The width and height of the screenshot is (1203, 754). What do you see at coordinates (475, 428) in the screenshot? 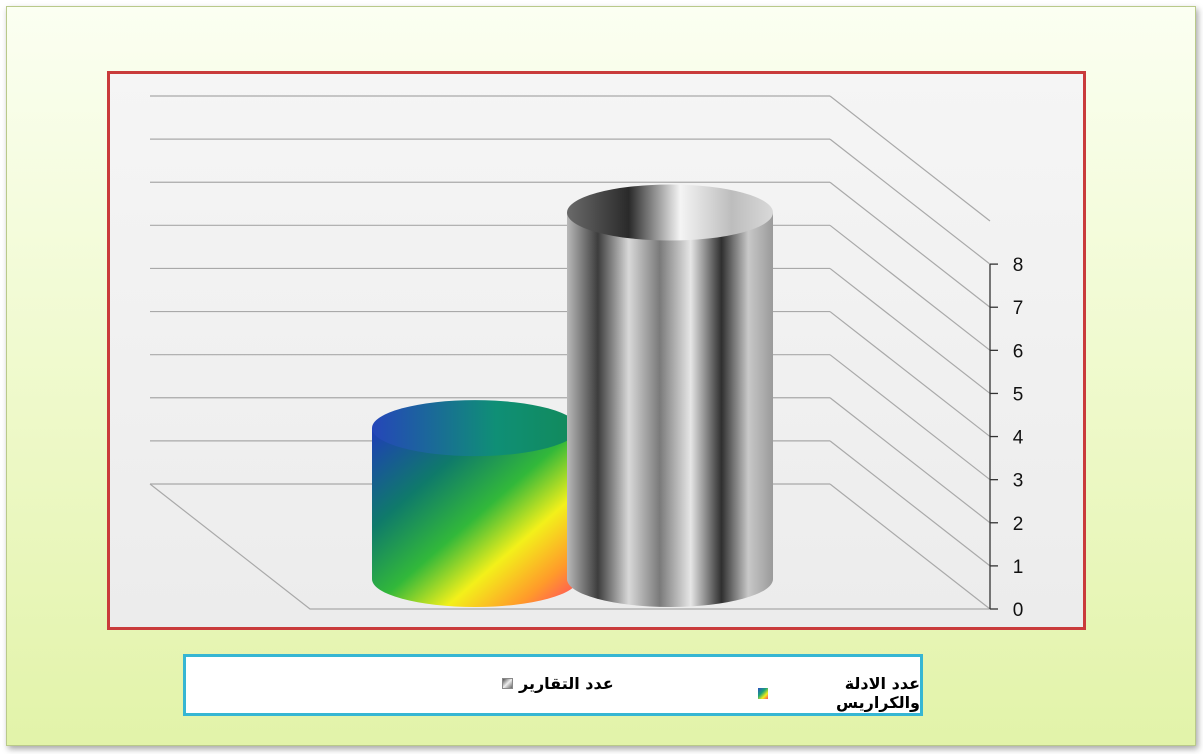
I see `bar-guides-top` at bounding box center [475, 428].